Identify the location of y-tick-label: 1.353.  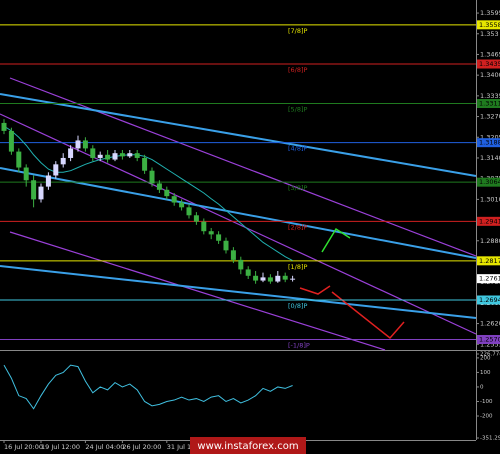
(489, 34).